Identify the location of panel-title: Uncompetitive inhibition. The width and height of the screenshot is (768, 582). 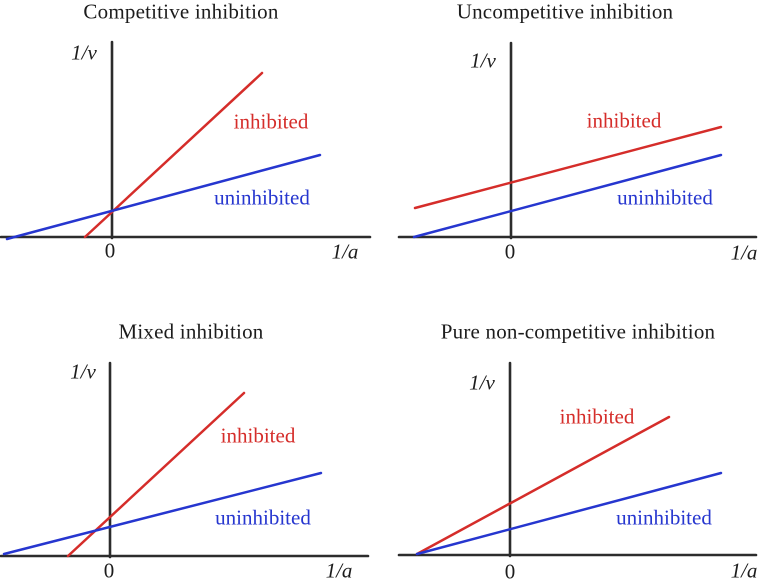
(565, 12).